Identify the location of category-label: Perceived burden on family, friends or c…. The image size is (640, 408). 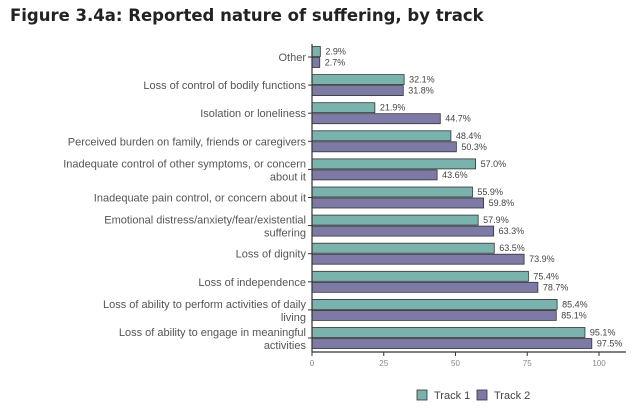
(187, 142).